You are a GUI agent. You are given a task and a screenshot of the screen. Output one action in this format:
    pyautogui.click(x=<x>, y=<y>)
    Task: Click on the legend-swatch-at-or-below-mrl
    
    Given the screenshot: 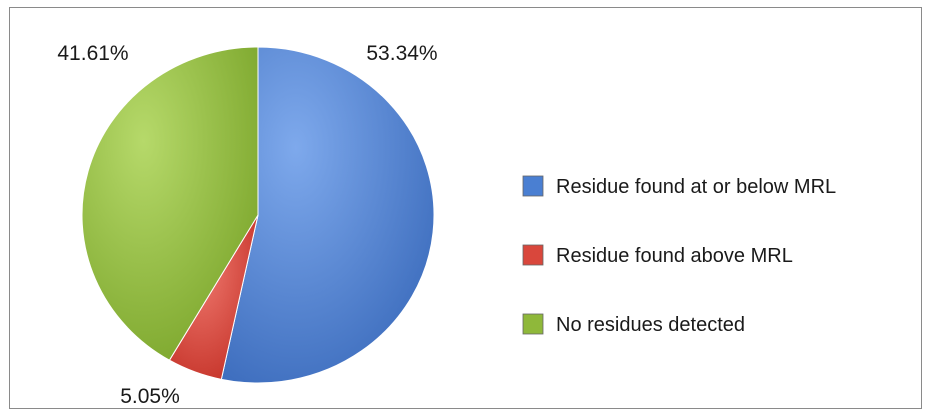 What is the action you would take?
    pyautogui.click(x=533, y=186)
    